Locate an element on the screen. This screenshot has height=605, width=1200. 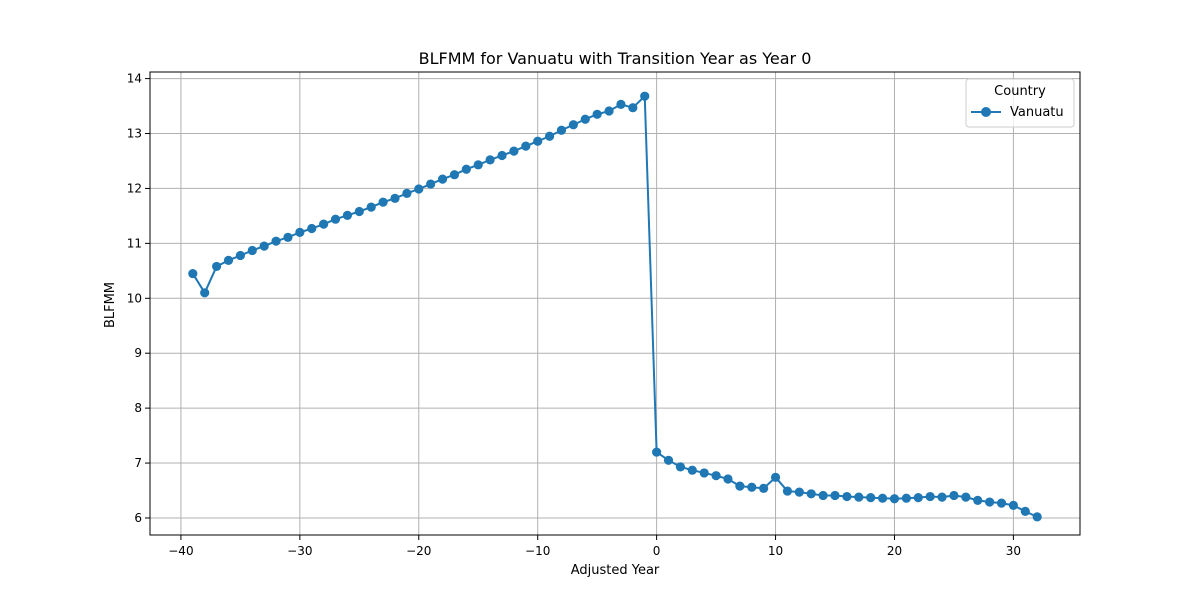
x-tick-label: 10 is located at coordinates (775, 551).